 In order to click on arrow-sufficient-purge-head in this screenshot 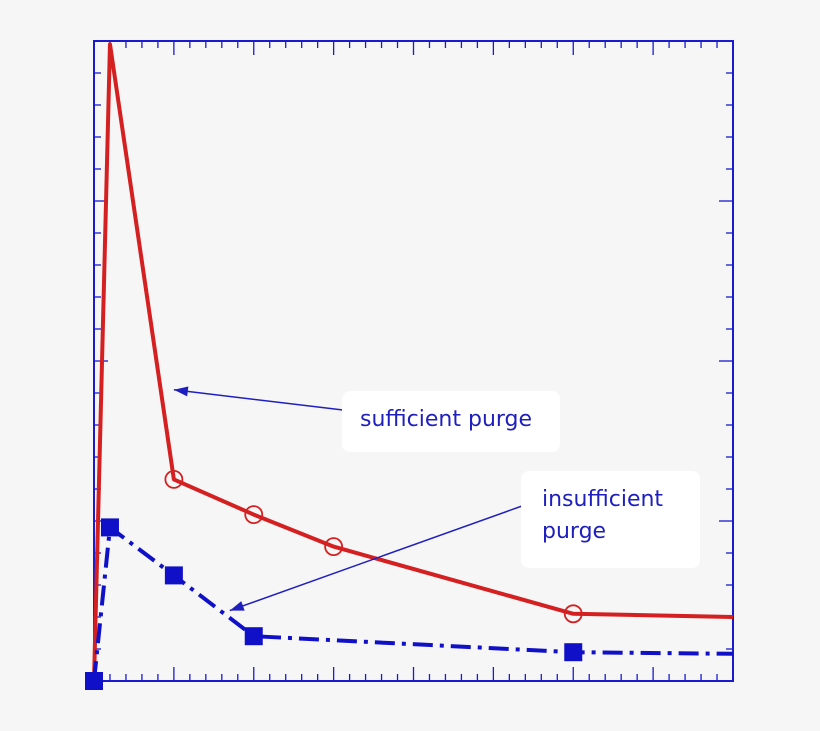, I will do `click(181, 391)`.